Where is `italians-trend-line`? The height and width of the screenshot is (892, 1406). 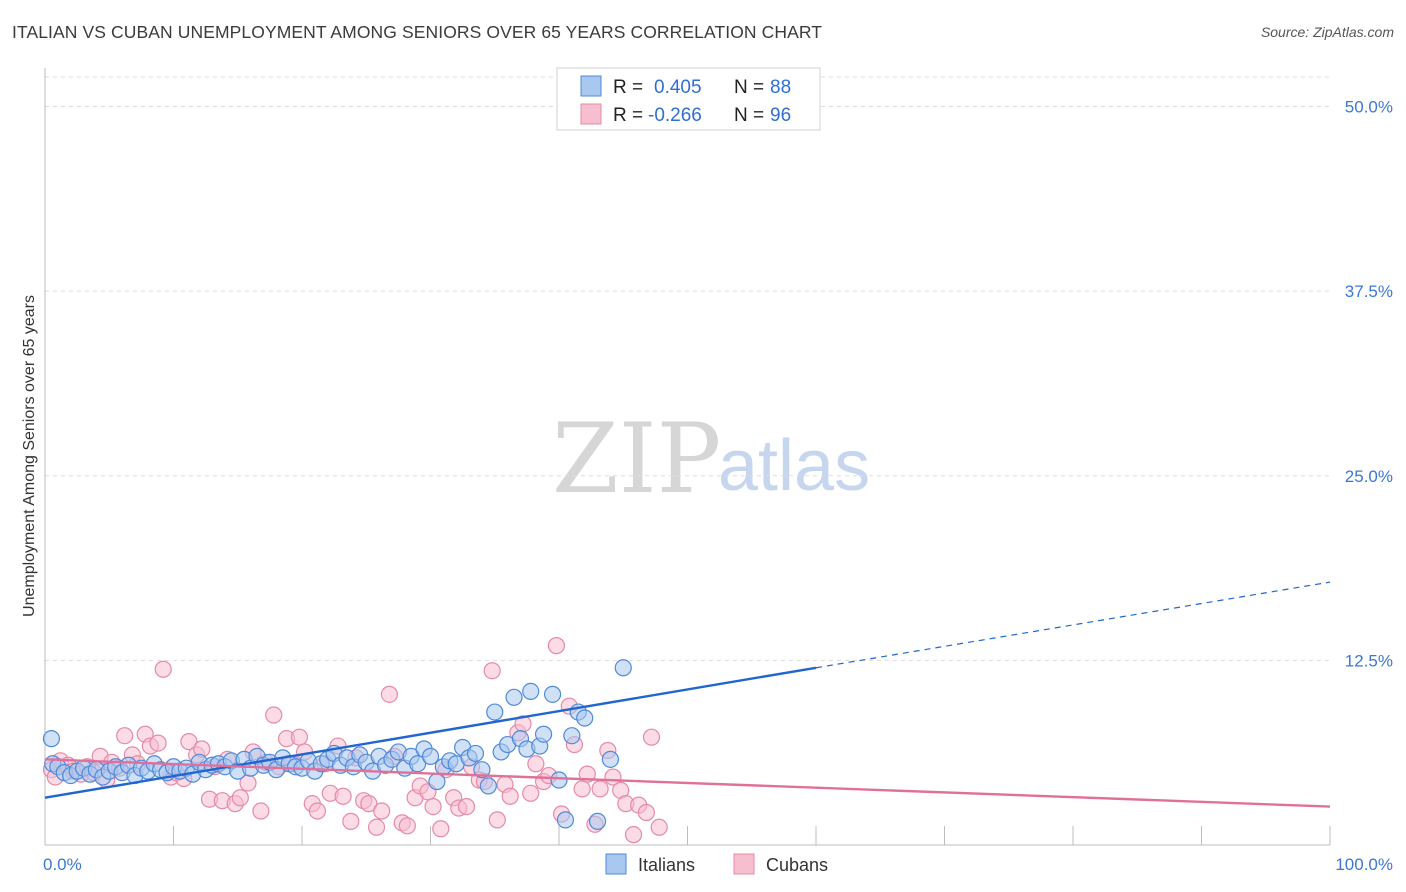
italians-trend-line is located at coordinates (430, 732).